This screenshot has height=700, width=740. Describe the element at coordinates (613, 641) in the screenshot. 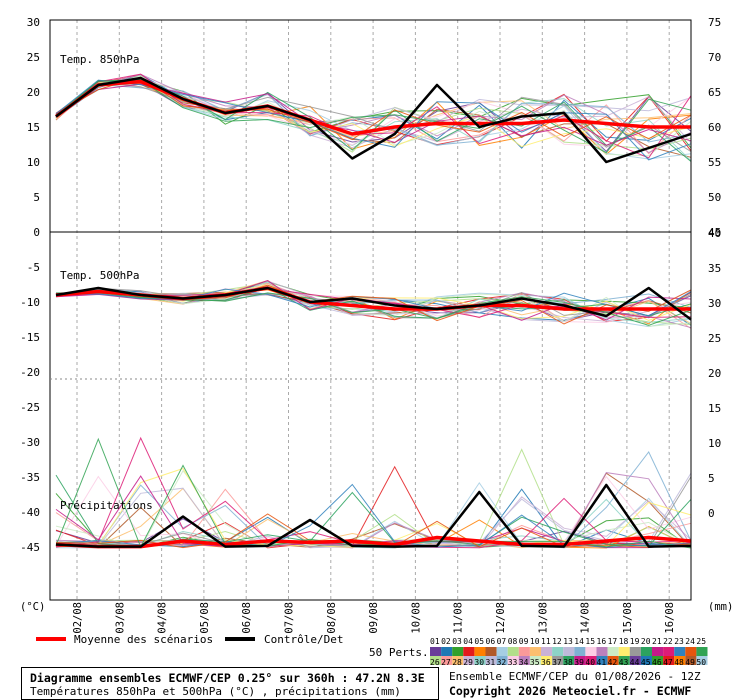

I see `pert-number: 17` at that location.